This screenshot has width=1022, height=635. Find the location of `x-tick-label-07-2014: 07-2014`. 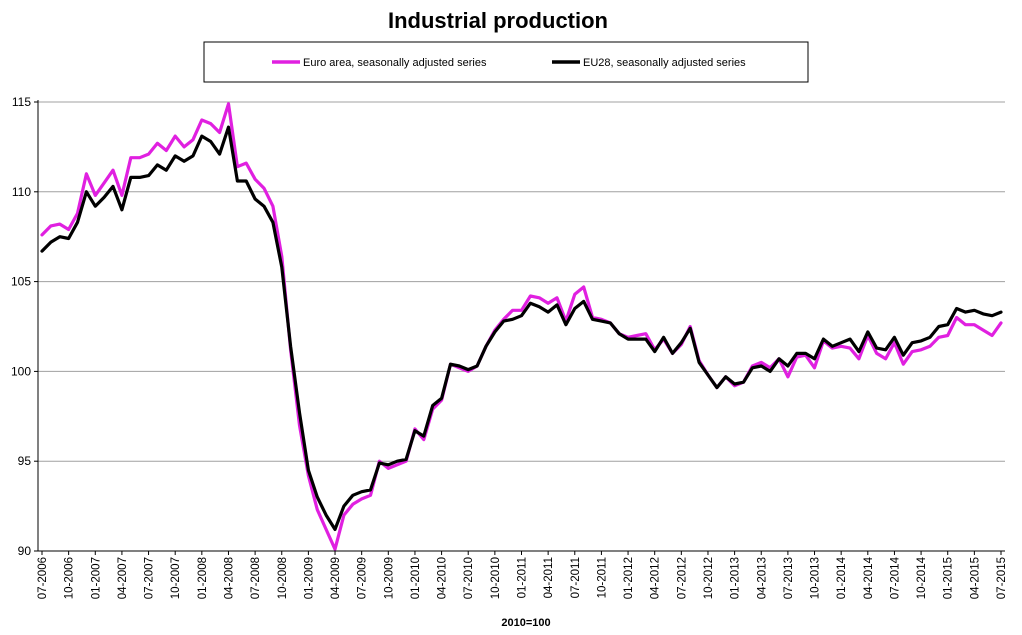

x-tick-label-07-2014: 07-2014 is located at coordinates (895, 577).